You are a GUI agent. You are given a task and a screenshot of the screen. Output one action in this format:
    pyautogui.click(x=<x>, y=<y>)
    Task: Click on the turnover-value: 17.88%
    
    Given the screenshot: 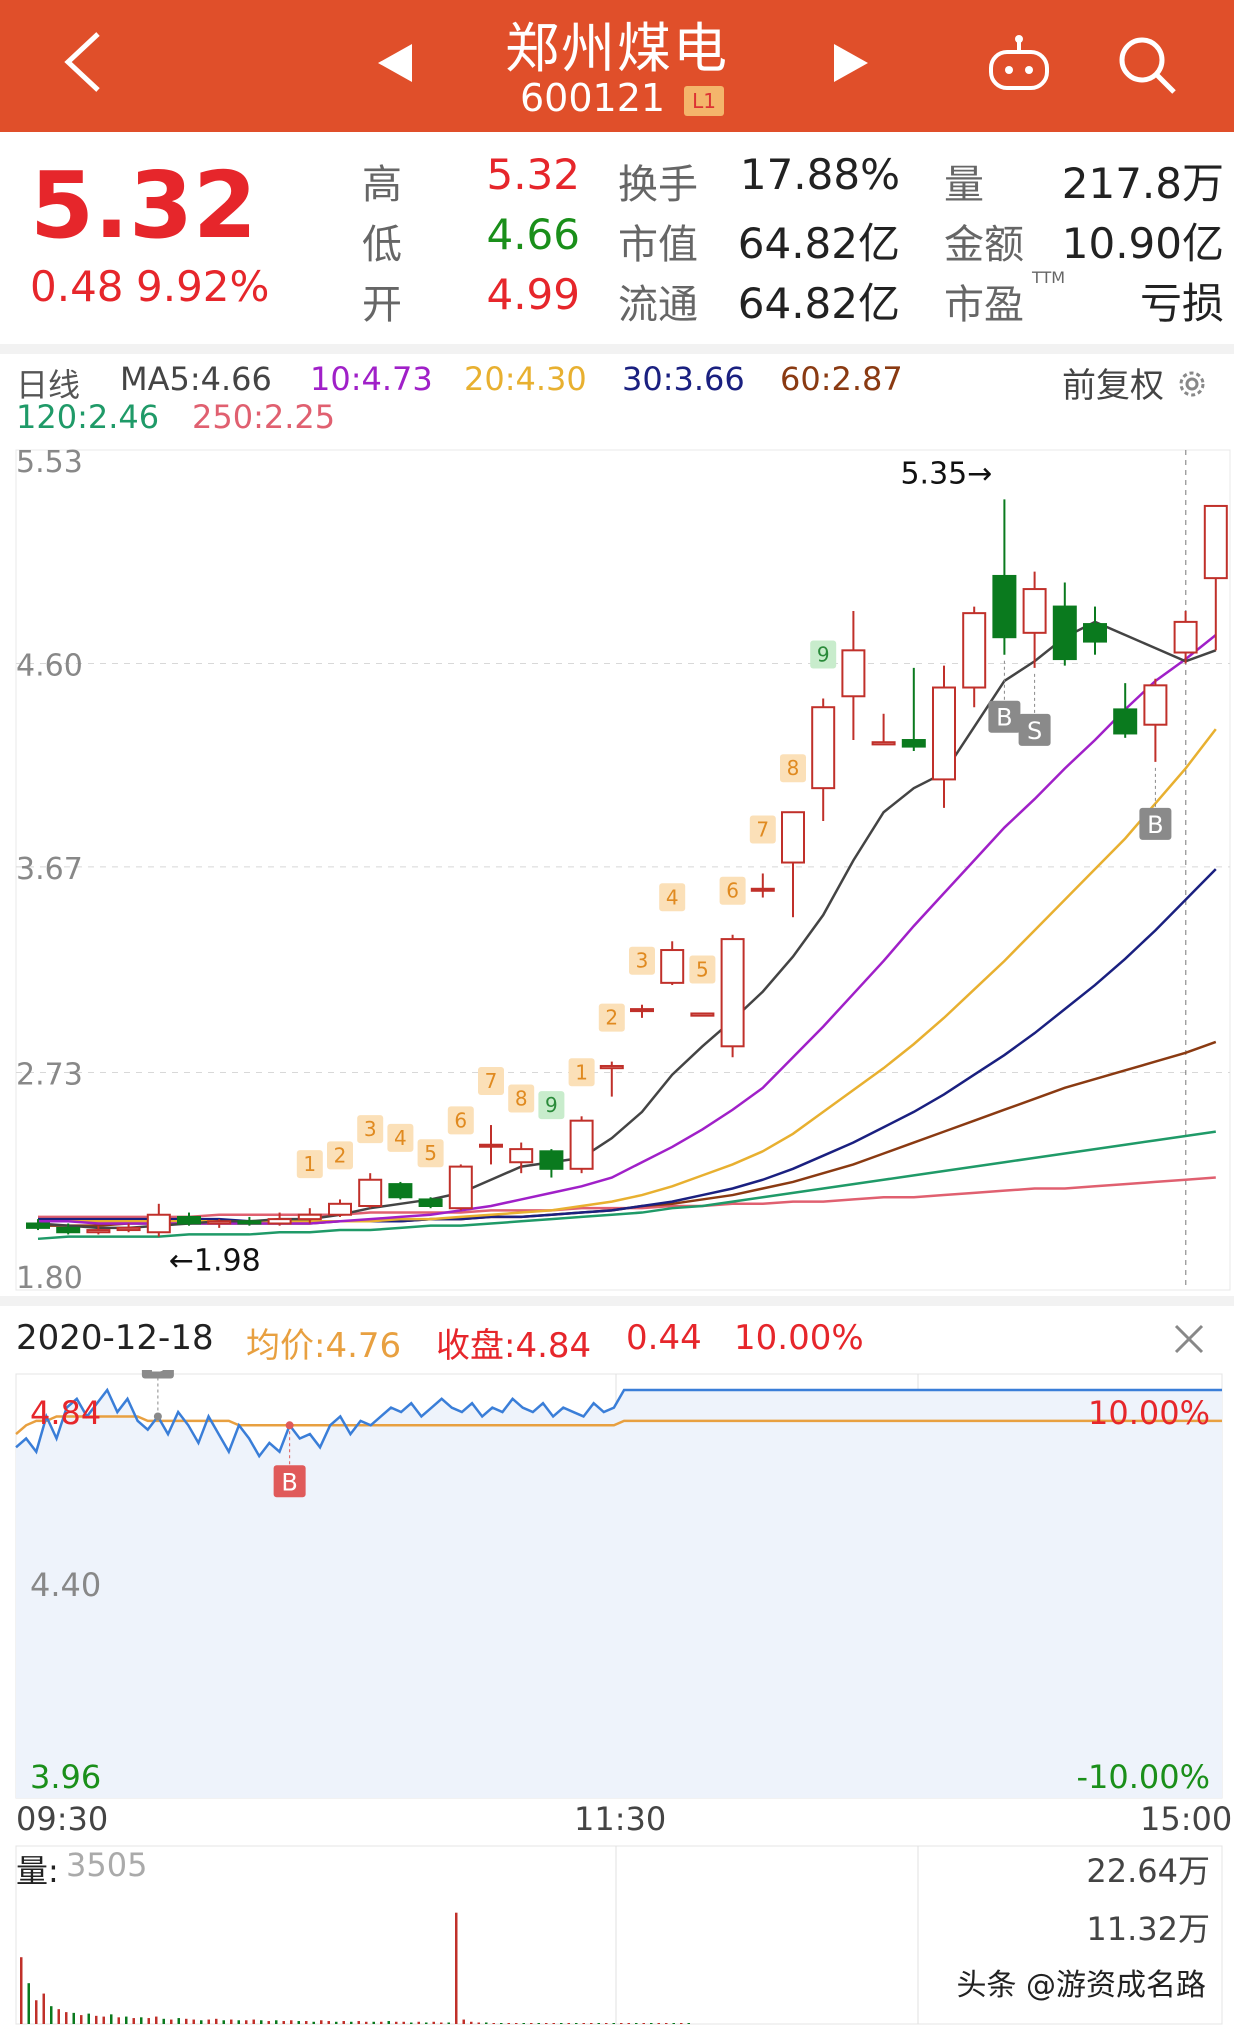 What is the action you would take?
    pyautogui.click(x=819, y=174)
    